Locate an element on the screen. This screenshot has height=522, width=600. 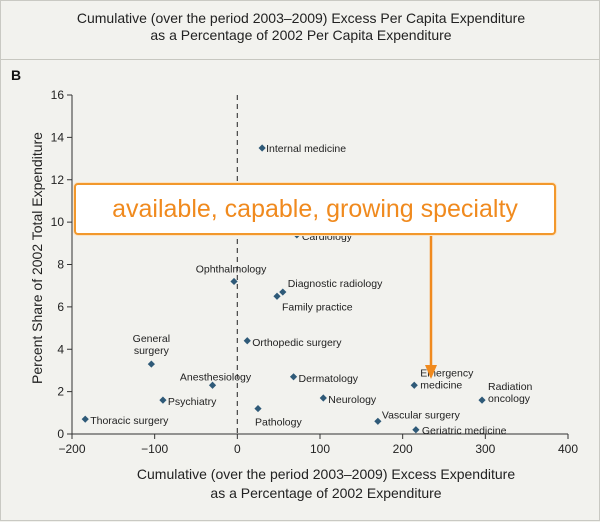
y-tick-label: 0 is located at coordinates (60, 434).